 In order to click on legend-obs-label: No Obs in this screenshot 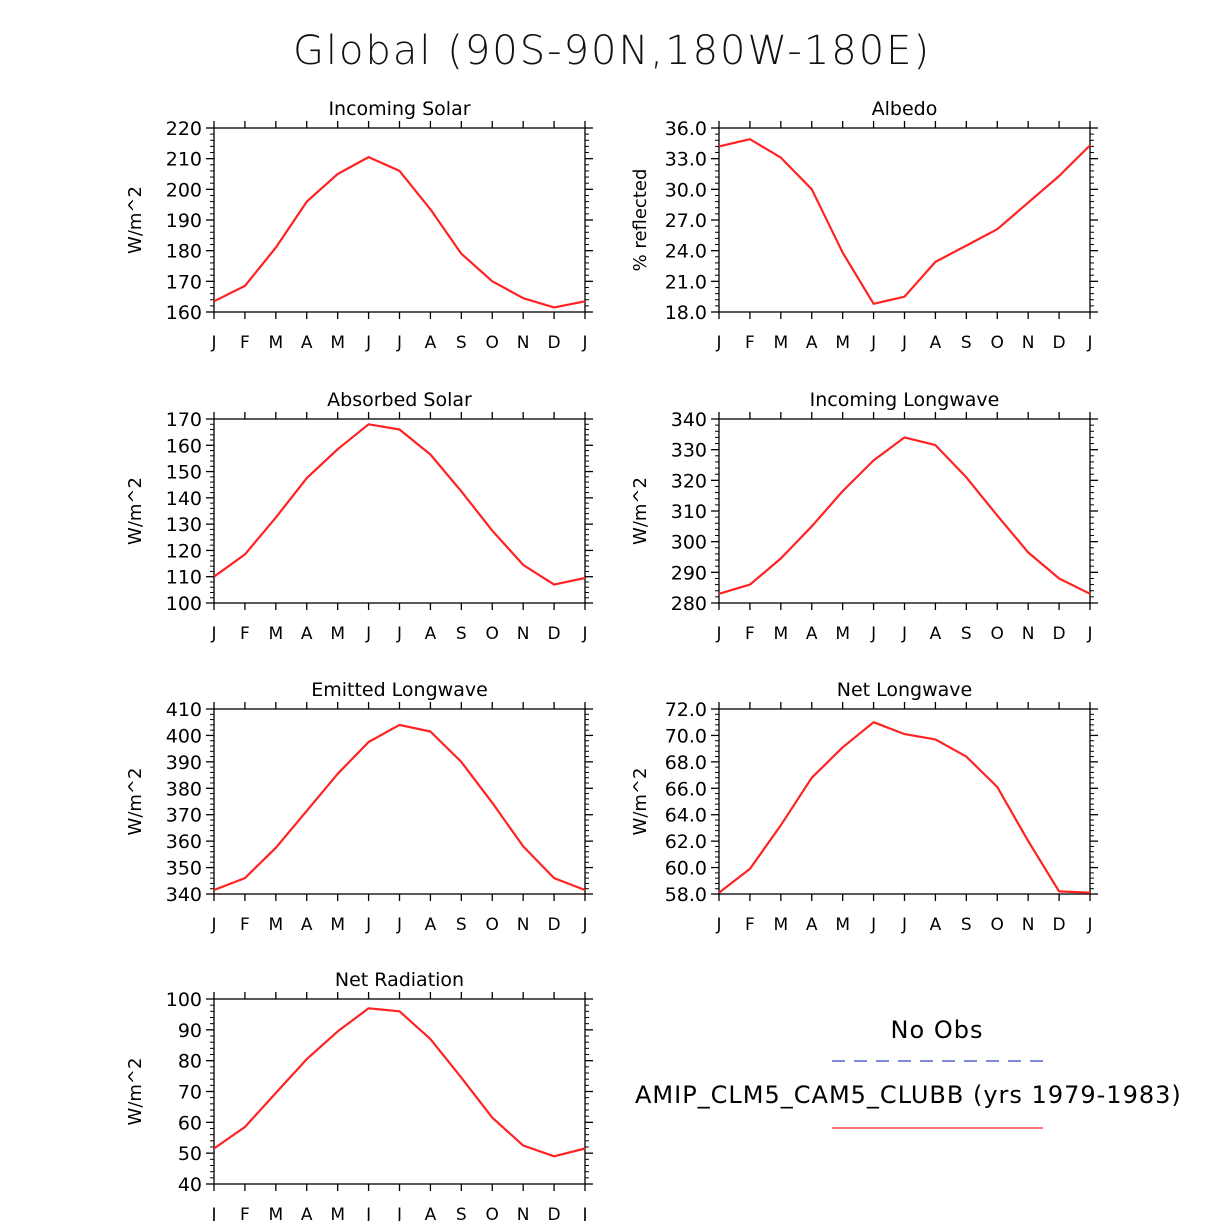, I will do `click(937, 1030)`.